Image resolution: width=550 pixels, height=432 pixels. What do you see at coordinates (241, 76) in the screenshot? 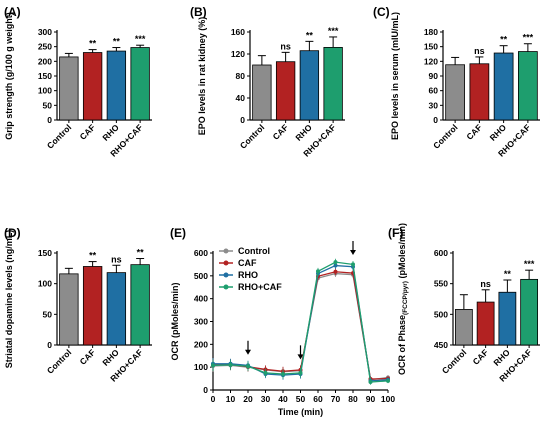
I see `y-tick-label: 80` at bounding box center [241, 76].